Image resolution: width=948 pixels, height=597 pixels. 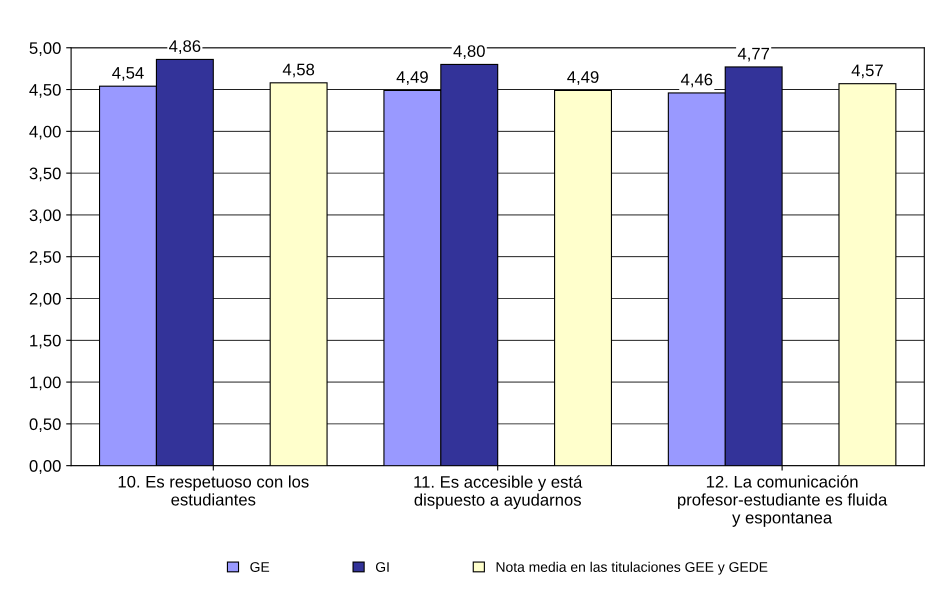 I want to click on y-tick-label: 0,00, so click(x=45, y=467).